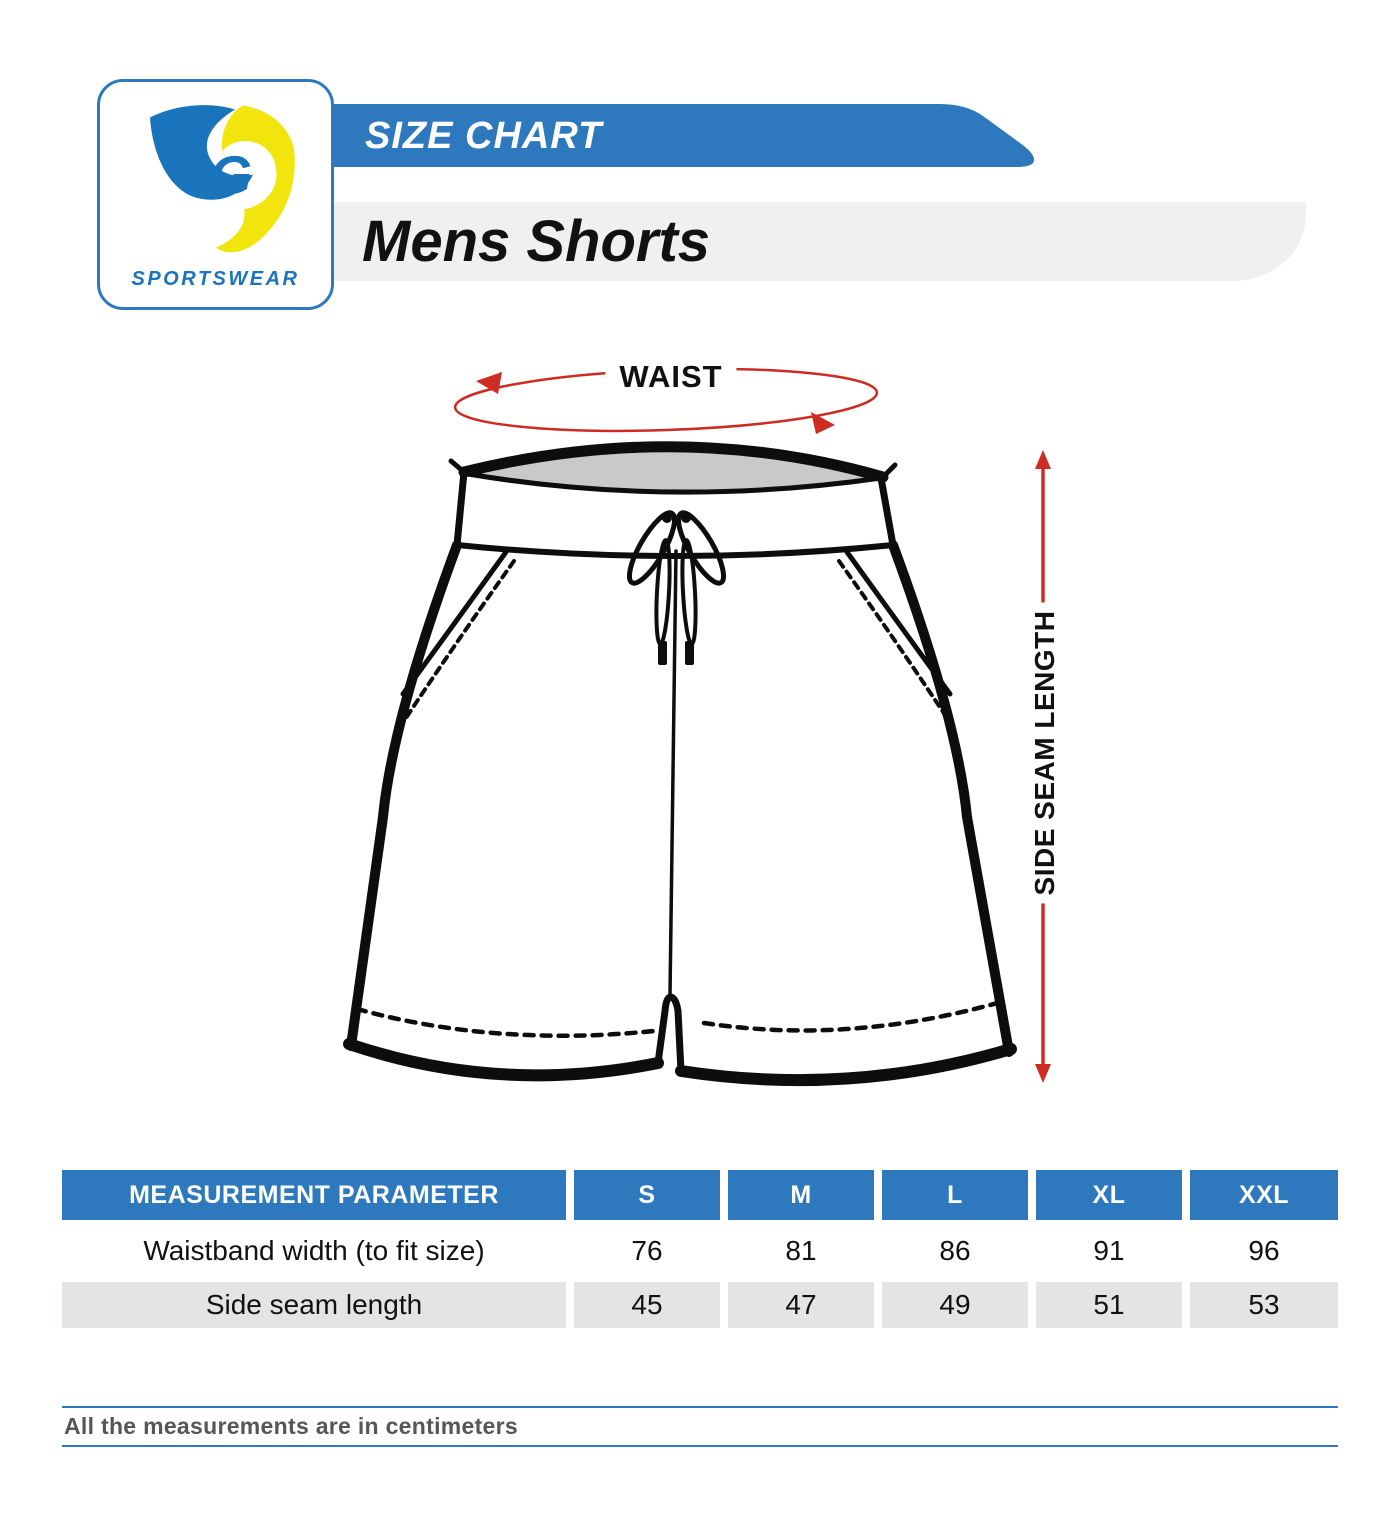 The height and width of the screenshot is (1520, 1400). Describe the element at coordinates (676, 587) in the screenshot. I see `drawstring` at that location.